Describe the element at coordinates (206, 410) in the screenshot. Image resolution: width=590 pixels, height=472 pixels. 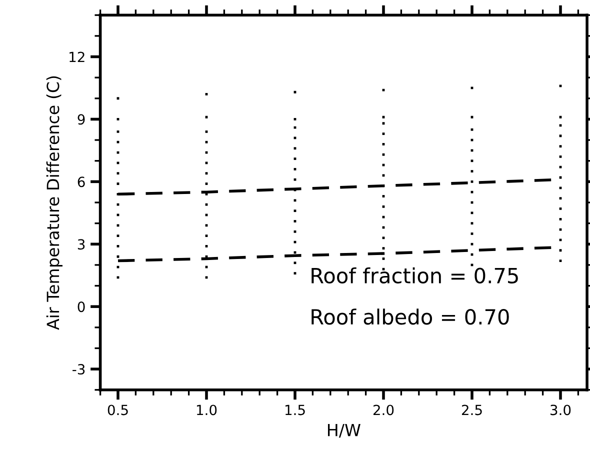
I see `x-tick-label: 1.0` at that location.